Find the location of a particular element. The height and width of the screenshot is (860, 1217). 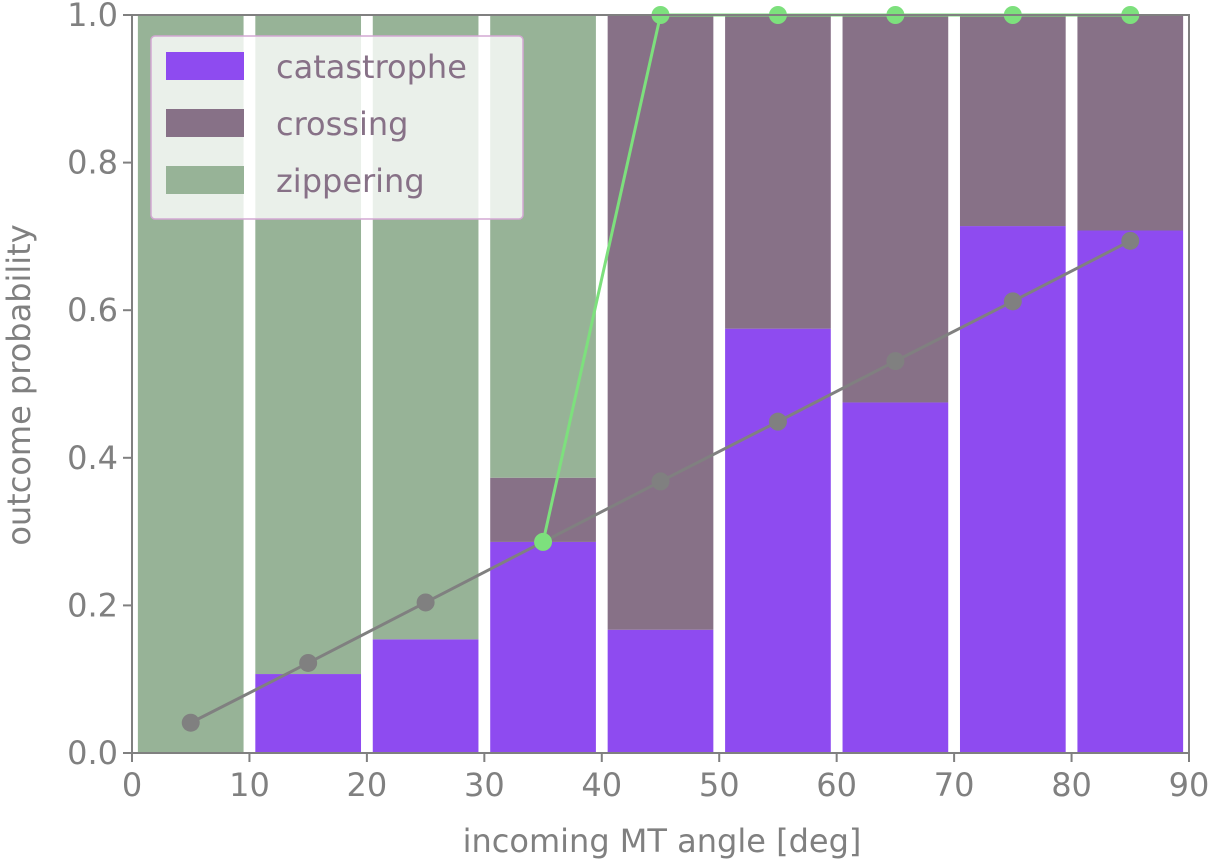

legend-label-catastrophe: catastrophe is located at coordinates (371, 67).